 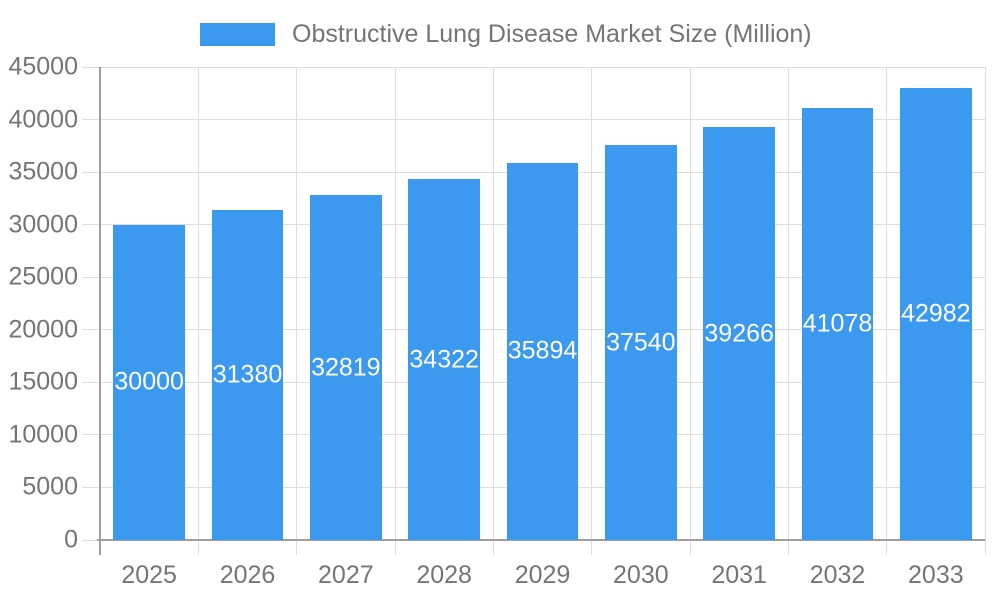 What do you see at coordinates (43, 171) in the screenshot?
I see `y-axis-label: 35000` at bounding box center [43, 171].